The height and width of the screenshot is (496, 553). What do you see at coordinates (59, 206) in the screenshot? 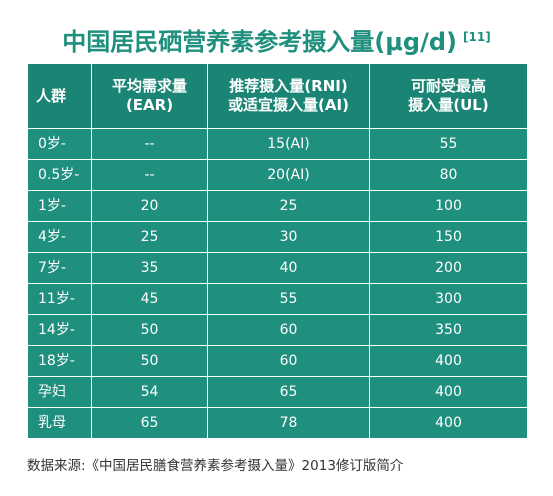
I see `cell-population: 1岁-` at bounding box center [59, 206].